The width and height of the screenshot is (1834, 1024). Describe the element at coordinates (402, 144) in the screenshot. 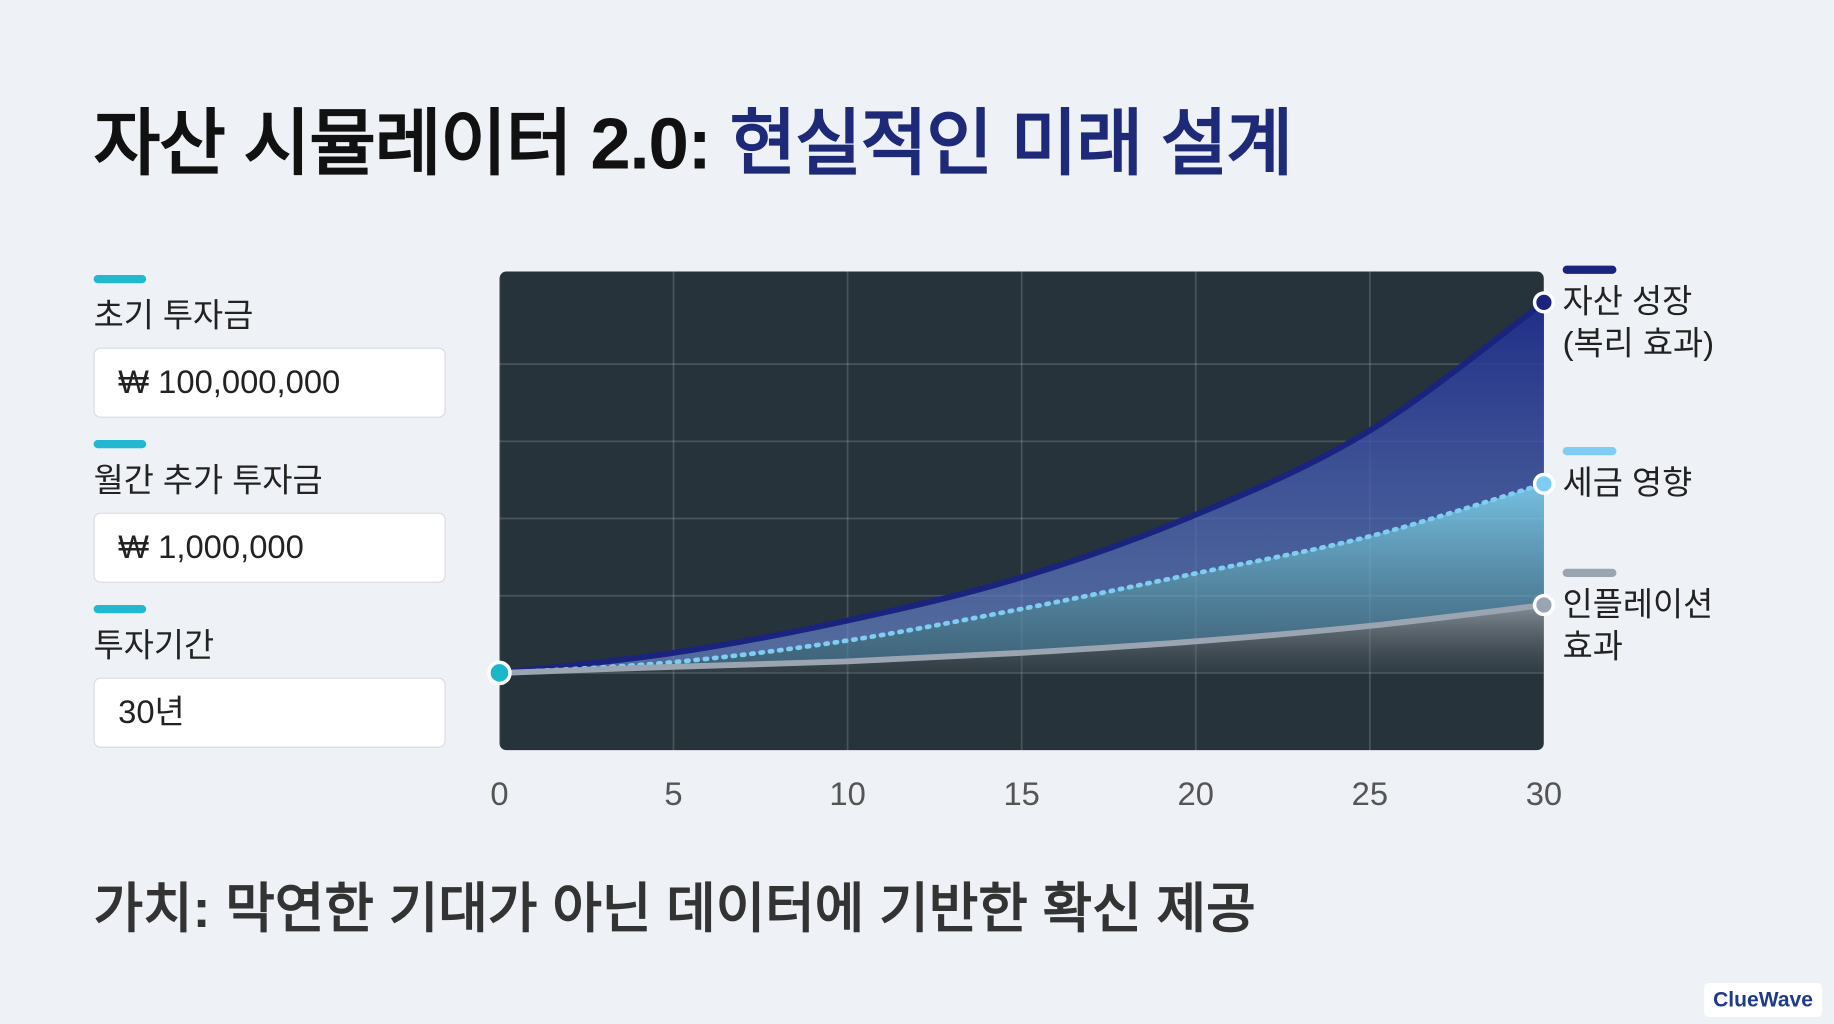

I see `title-prefix: 자산 시뮬레이터 2.0:` at that location.